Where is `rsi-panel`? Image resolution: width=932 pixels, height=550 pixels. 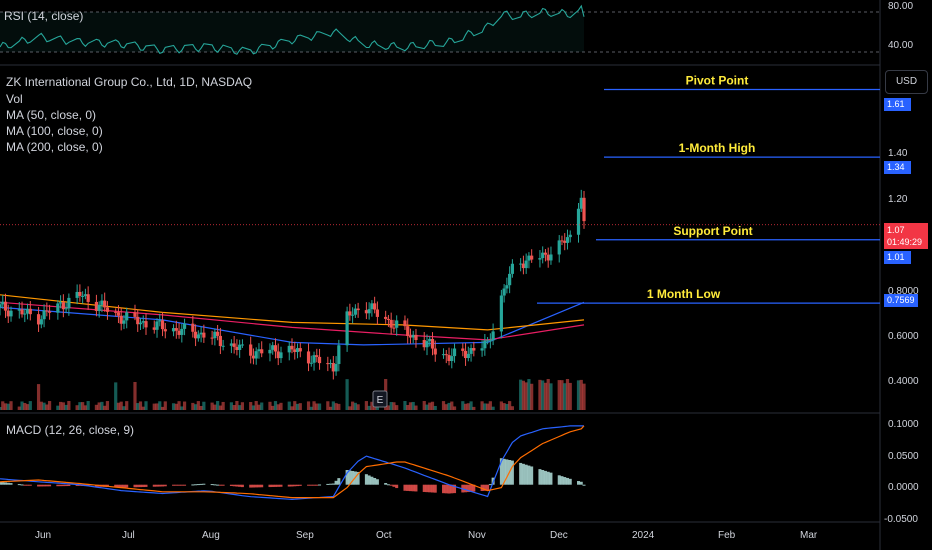 rsi-panel is located at coordinates (440, 29).